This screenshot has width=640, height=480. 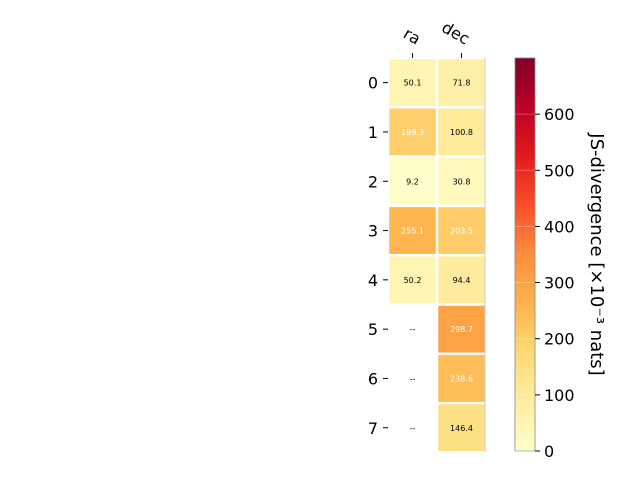 What do you see at coordinates (373, 378) in the screenshot?
I see `row-tick-label: 6` at bounding box center [373, 378].